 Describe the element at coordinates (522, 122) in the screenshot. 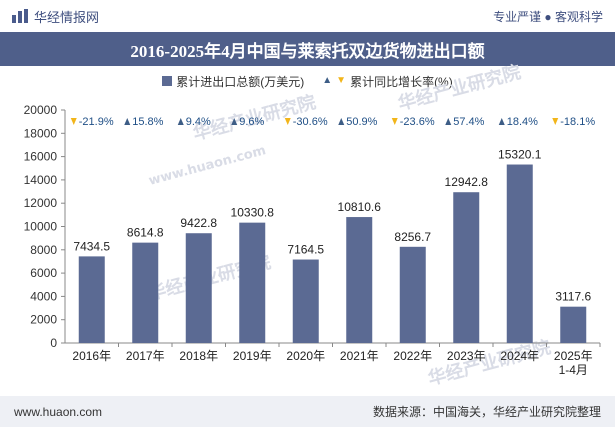

I see `growth-label: 18.4%` at that location.